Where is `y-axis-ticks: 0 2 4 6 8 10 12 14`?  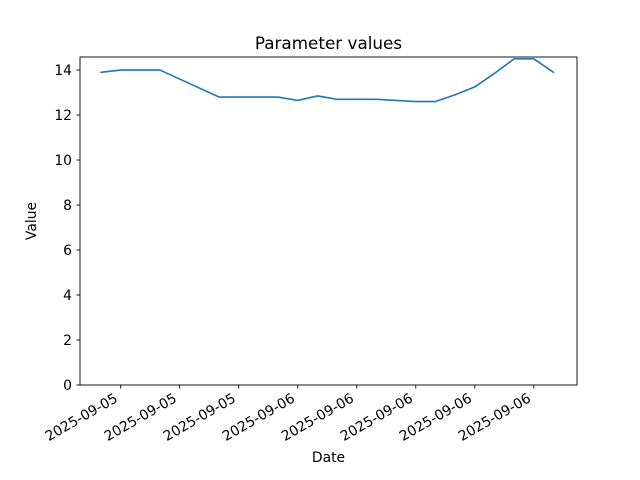 y-axis-ticks: 0 2 4 6 8 10 12 14 is located at coordinates (67, 228).